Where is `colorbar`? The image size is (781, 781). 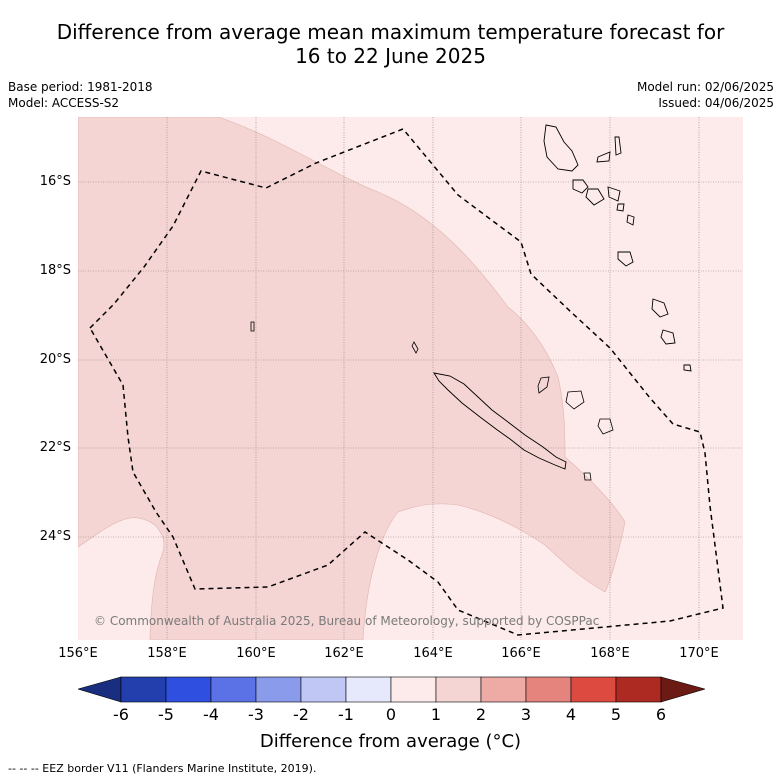 colorbar is located at coordinates (391, 689).